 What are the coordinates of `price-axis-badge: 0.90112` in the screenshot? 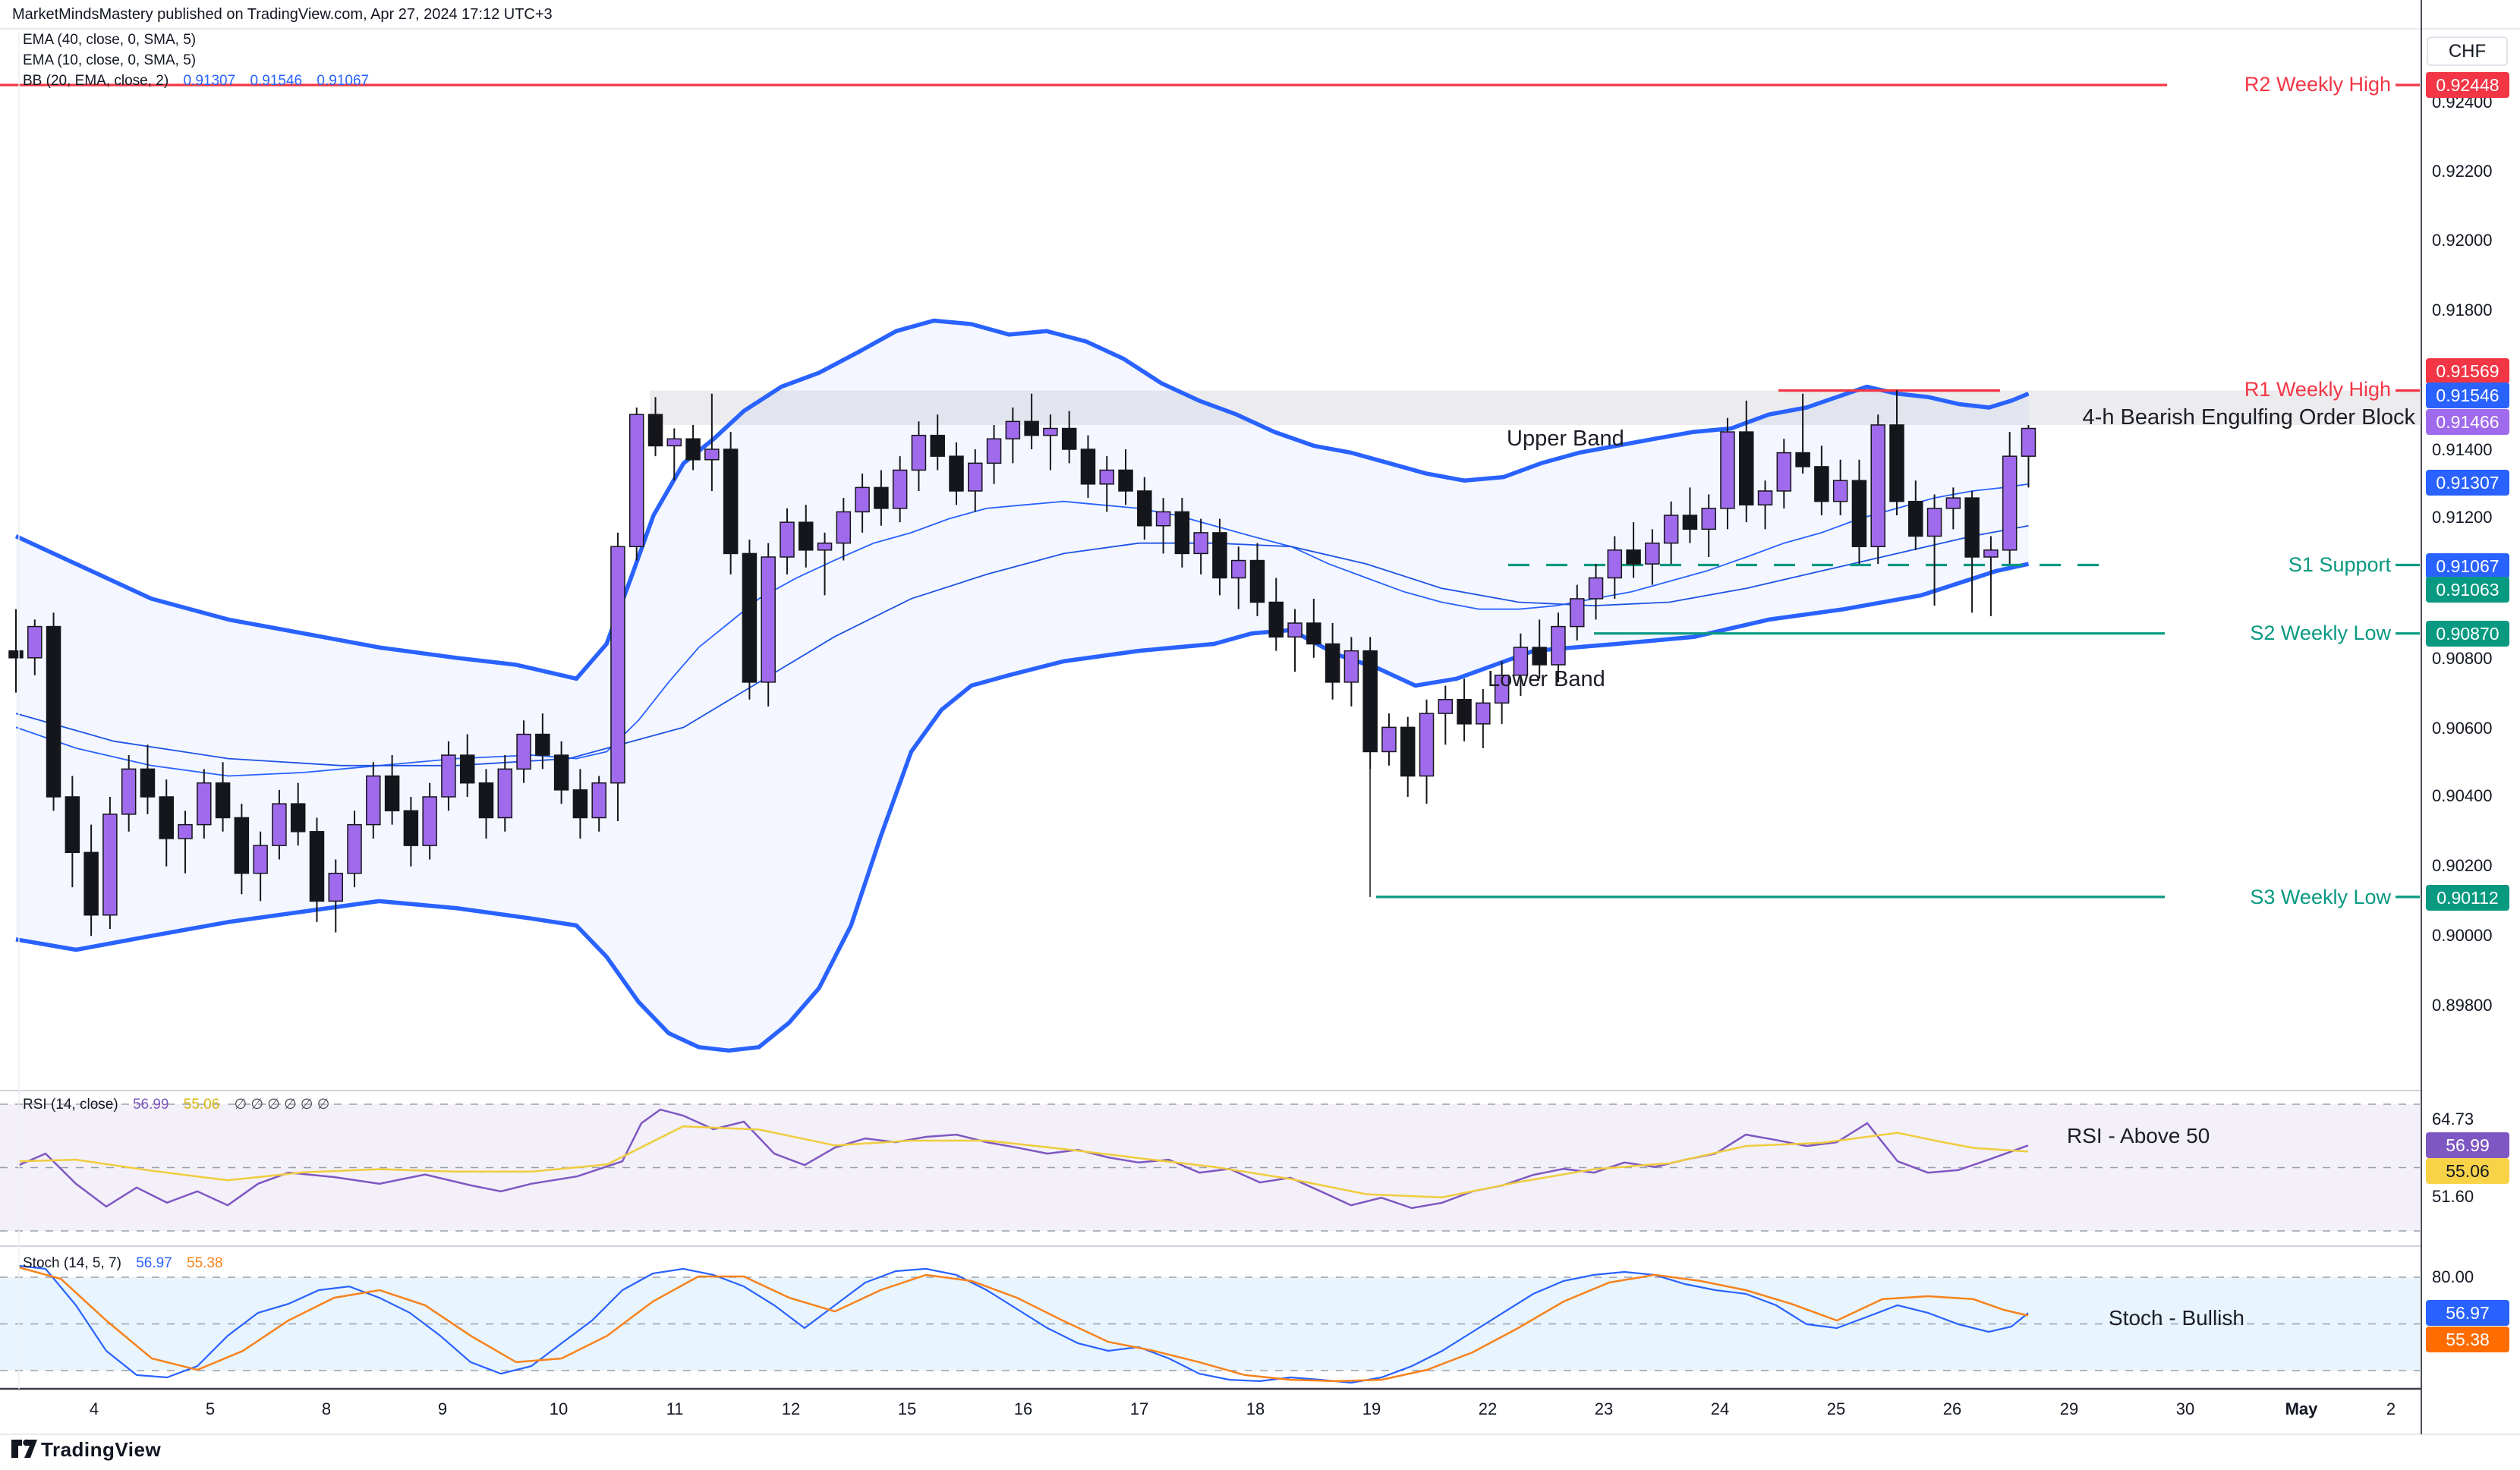 It's located at (2467, 898).